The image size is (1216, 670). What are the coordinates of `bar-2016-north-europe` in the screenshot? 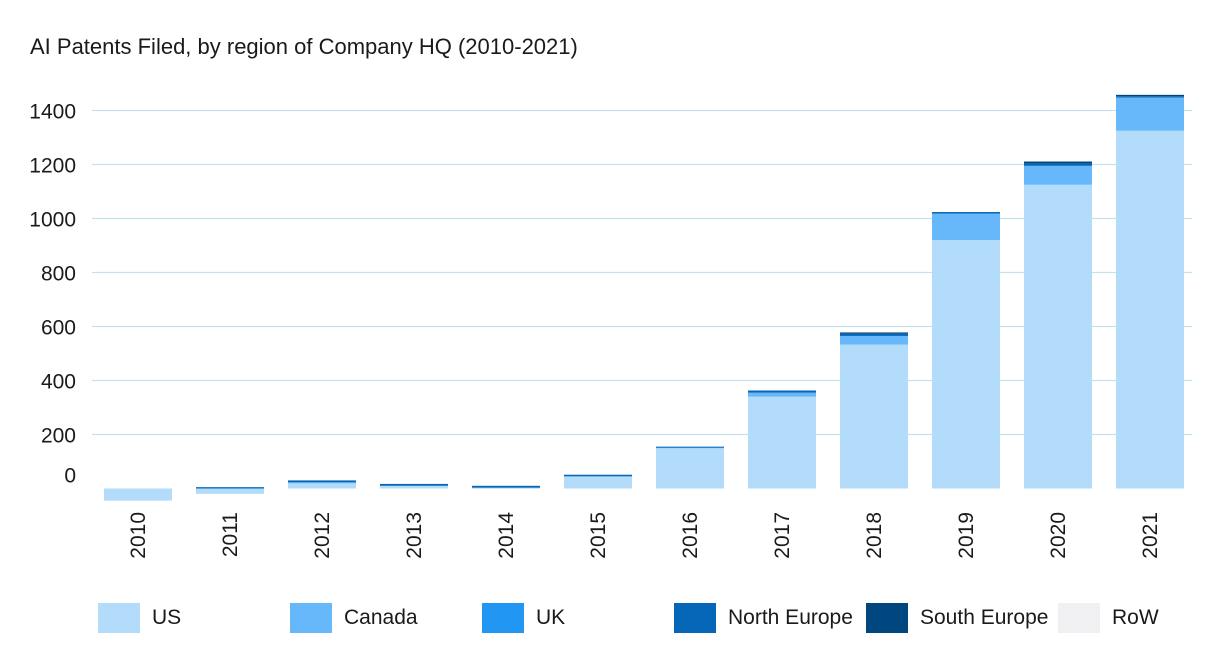 It's located at (690, 447).